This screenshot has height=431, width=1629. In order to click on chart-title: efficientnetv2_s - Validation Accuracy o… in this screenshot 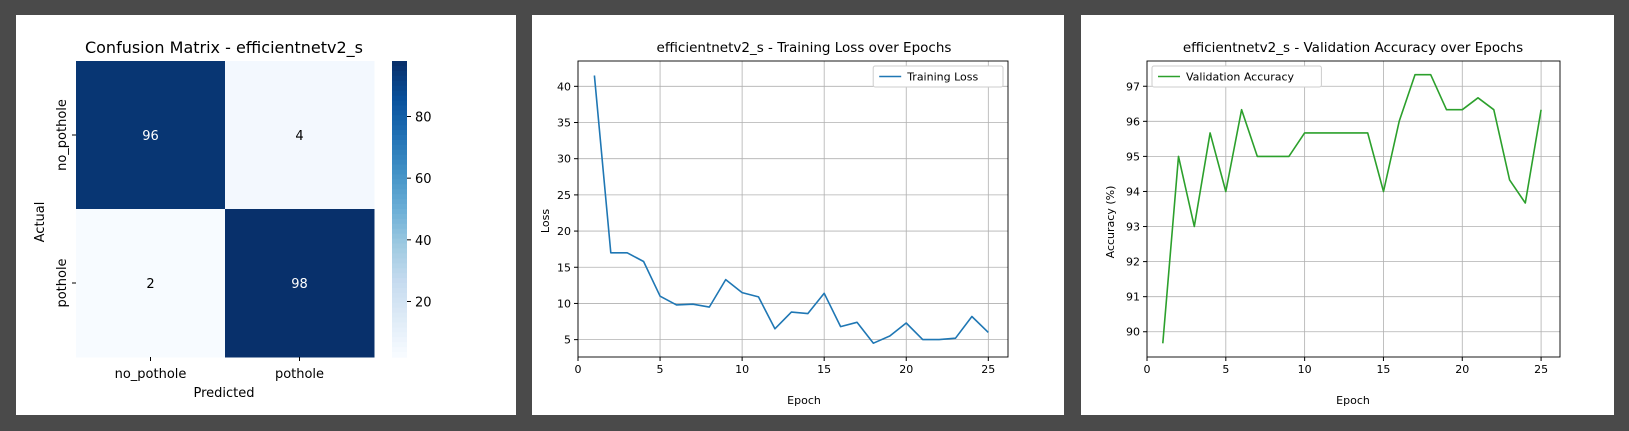, I will do `click(1353, 48)`.